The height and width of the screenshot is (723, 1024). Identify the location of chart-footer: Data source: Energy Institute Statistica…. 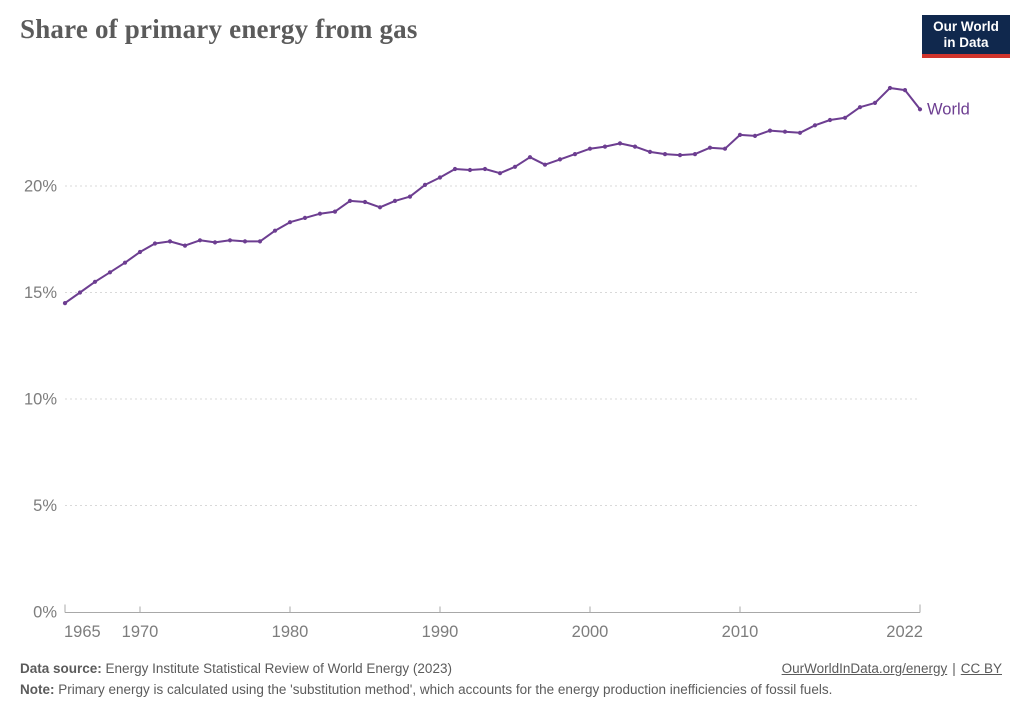
(511, 679).